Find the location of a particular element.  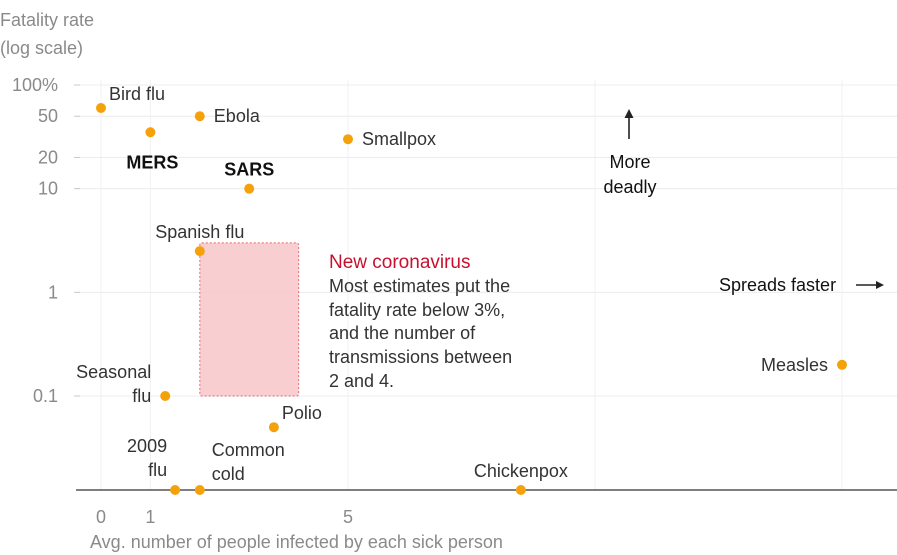

point-label: Spanish flu is located at coordinates (199, 232).